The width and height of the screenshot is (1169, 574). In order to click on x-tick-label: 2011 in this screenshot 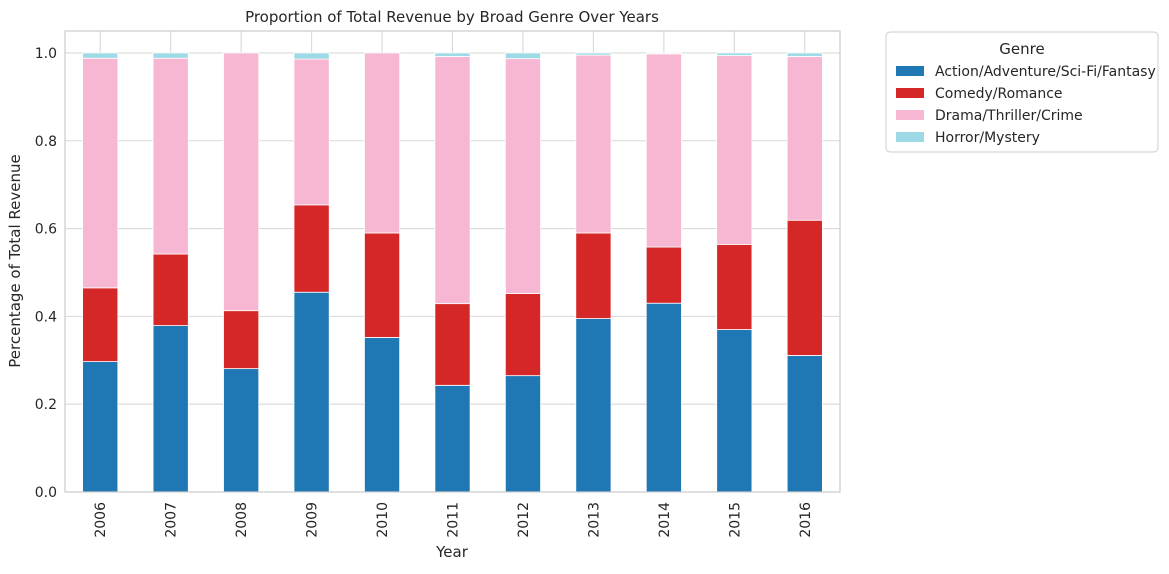, I will do `click(454, 520)`.